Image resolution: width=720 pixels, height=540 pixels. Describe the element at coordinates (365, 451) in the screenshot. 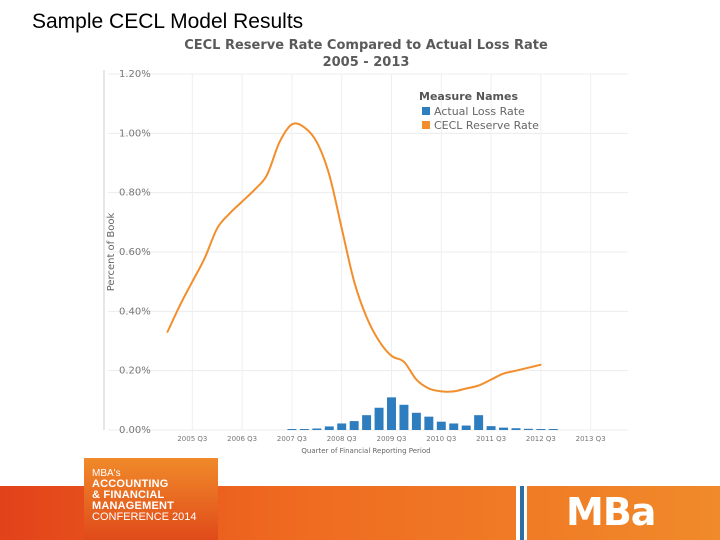

I see `x-axis-label: Quarter of Financial Reporting Period` at that location.